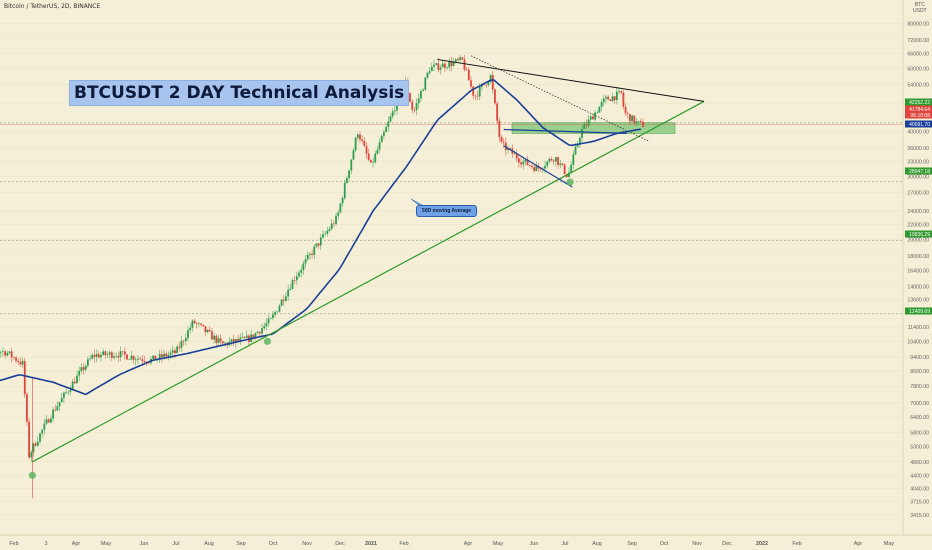 The height and width of the screenshot is (550, 932). I want to click on y-tick-label: 10400.00, so click(918, 342).